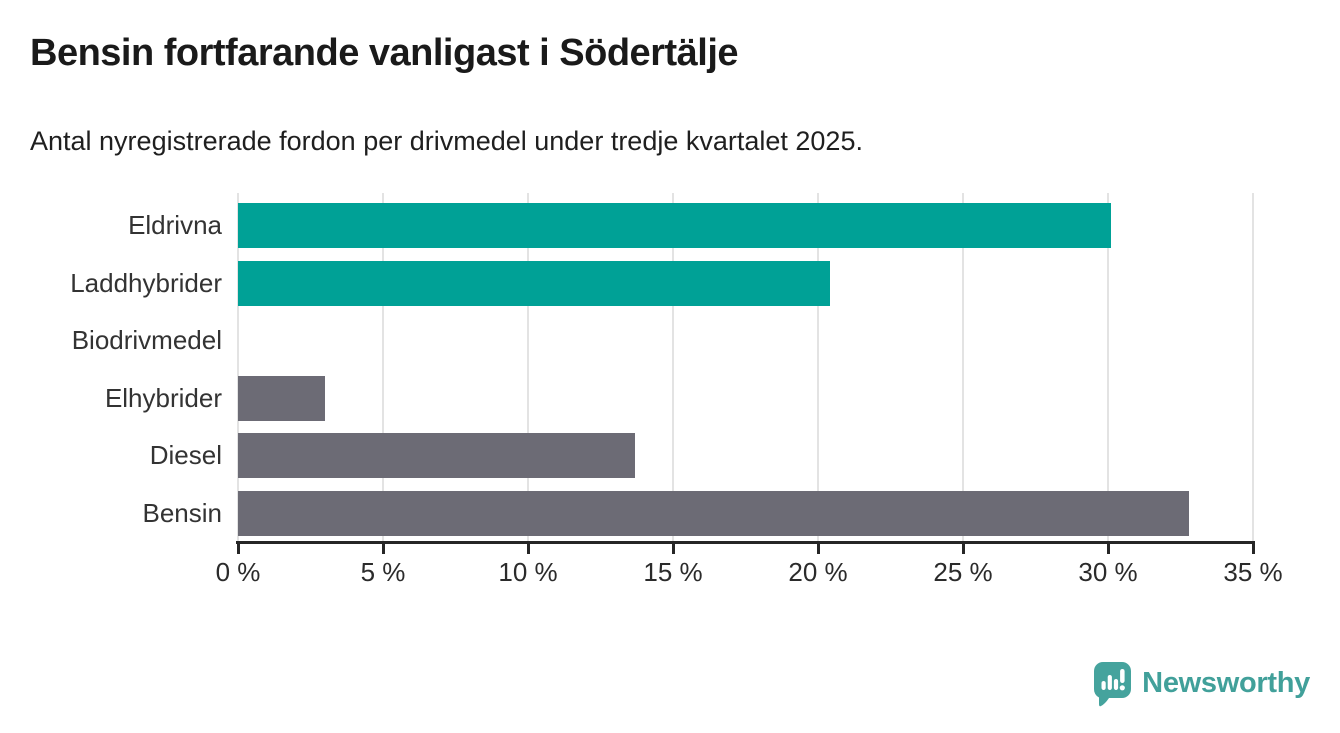  What do you see at coordinates (818, 572) in the screenshot?
I see `x-axis-tick-label-20: 20 %` at bounding box center [818, 572].